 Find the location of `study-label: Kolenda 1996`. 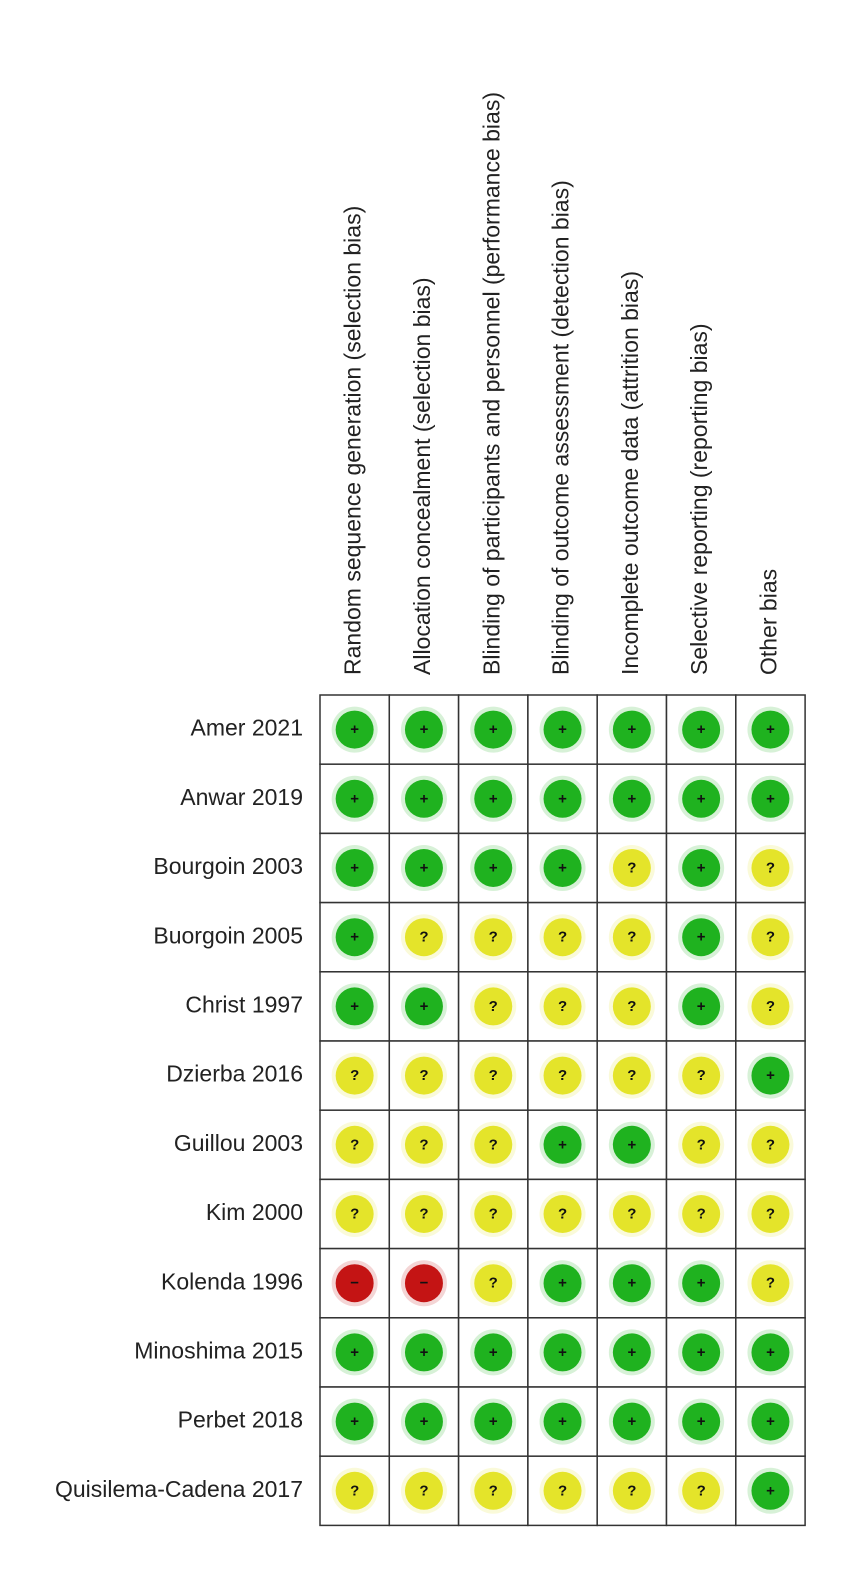

study-label: Kolenda 1996 is located at coordinates (232, 1281).